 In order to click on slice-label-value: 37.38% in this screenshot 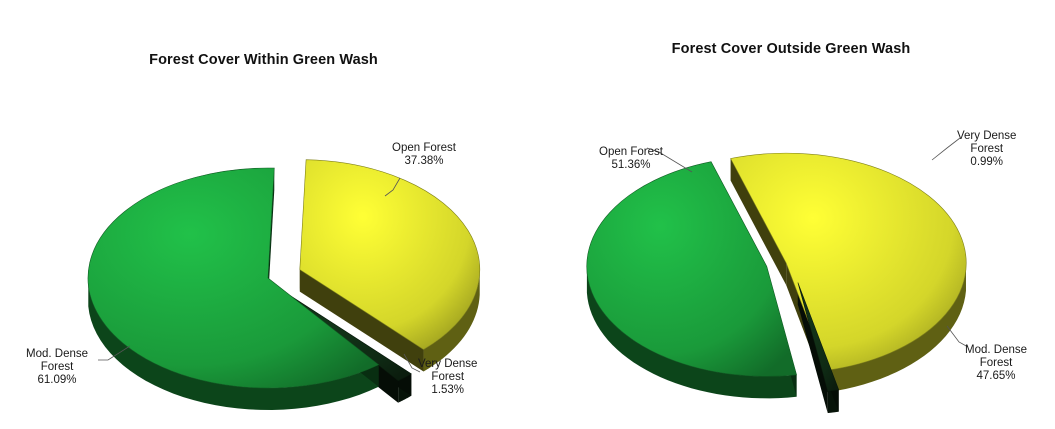, I will do `click(424, 161)`.